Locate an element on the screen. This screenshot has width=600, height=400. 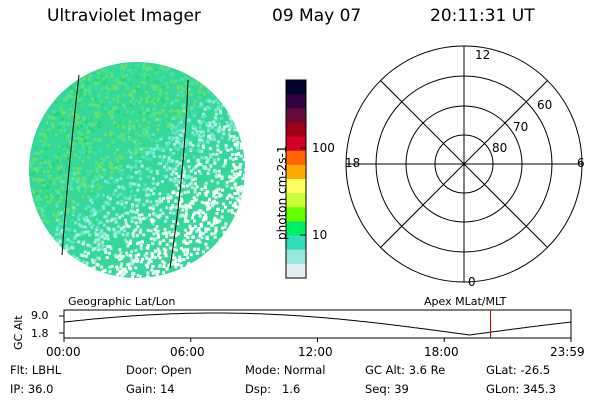
glat-info: GLat: -26.5 is located at coordinates (518, 370).